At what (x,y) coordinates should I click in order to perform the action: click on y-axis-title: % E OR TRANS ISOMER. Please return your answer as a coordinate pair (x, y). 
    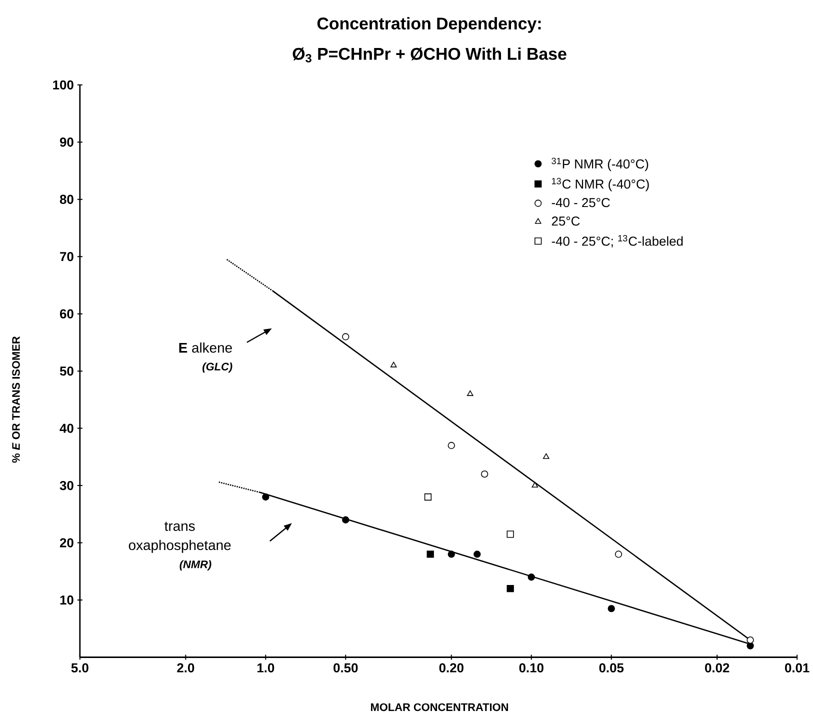
    Looking at the image, I should click on (16, 399).